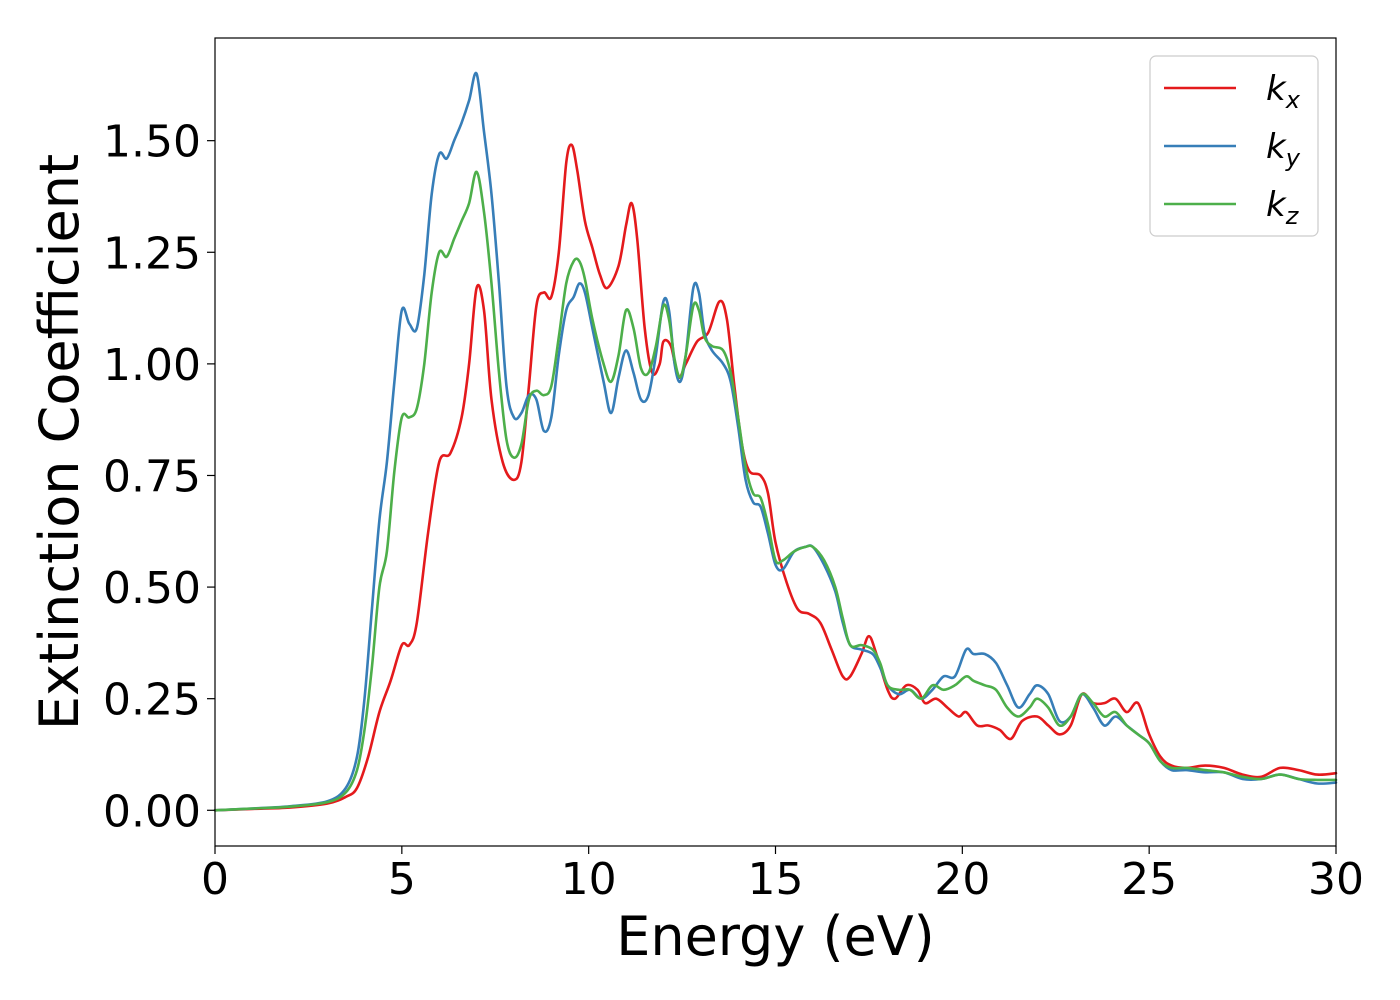  I want to click on y-axis-ticks: 0.00 0.25 0.50 0.75 1.00 1.25 1.50, so click(159, 477).